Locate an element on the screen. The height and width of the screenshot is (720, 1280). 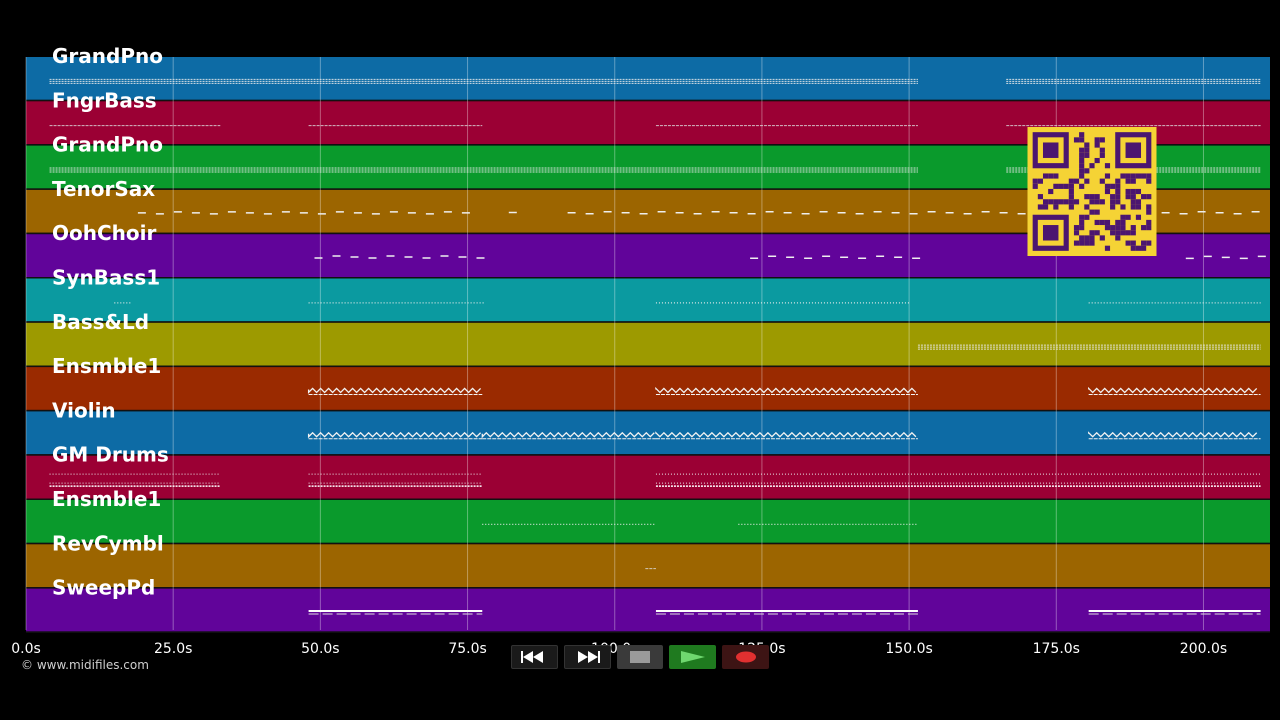
transport-controls is located at coordinates (640, 656).